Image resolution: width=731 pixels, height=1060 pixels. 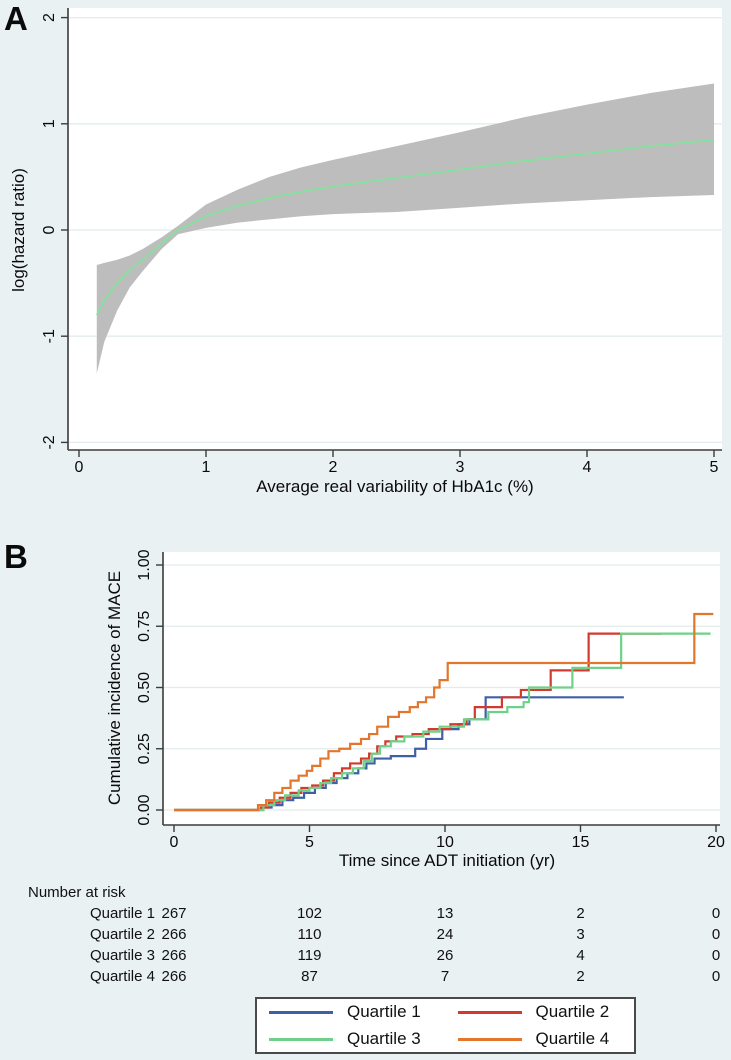 I want to click on legend-item-quartile-1: Quartile 1, so click(x=351, y=1012).